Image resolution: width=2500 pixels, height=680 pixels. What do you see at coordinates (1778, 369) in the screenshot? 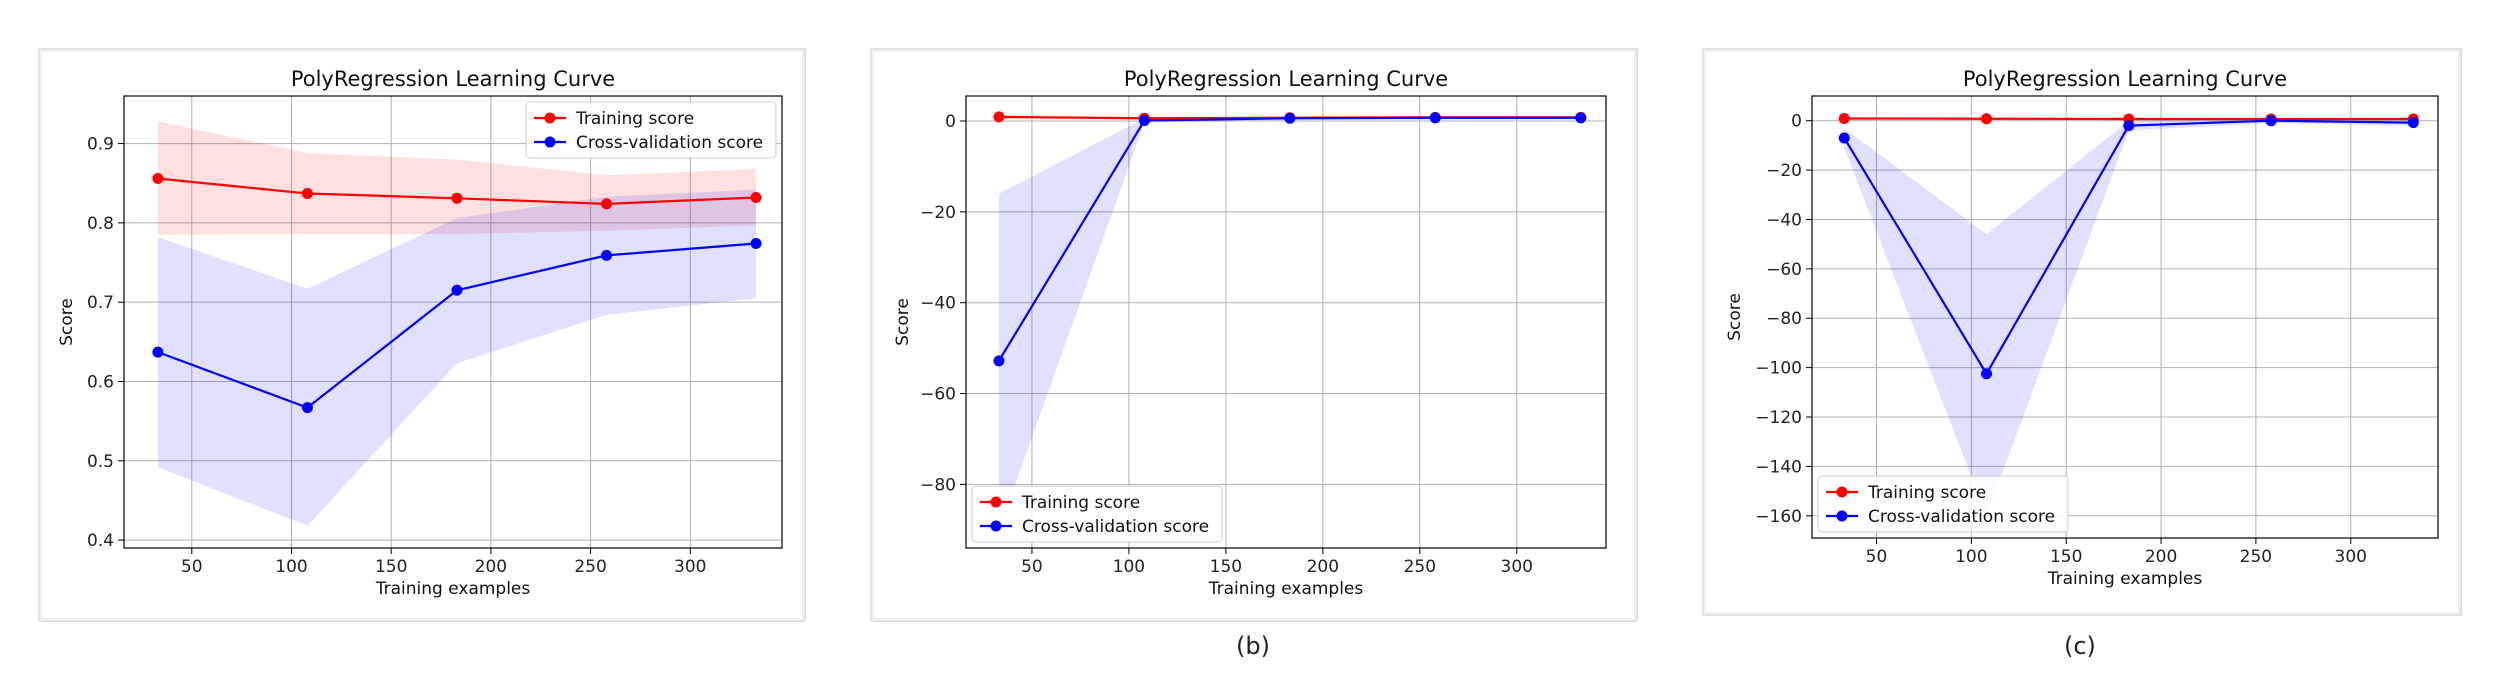
I see `y-tick-label: −100` at bounding box center [1778, 369].